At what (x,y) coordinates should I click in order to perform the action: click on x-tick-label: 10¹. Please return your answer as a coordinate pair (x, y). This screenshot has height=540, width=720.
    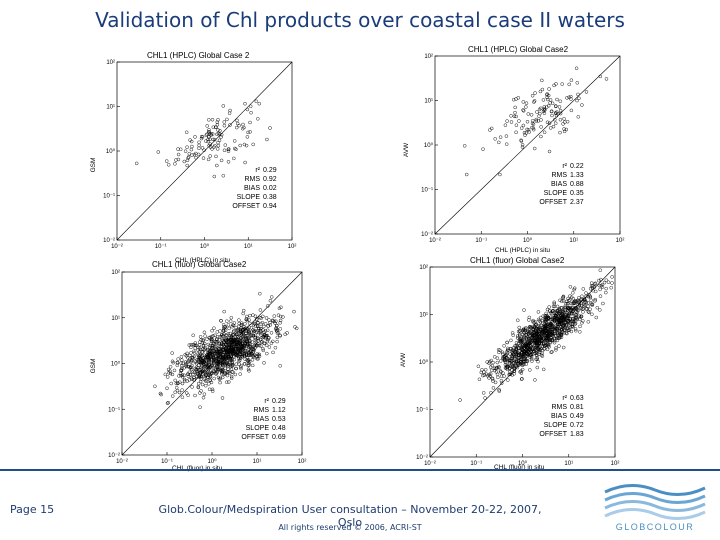
    Looking at the image, I should click on (568, 464).